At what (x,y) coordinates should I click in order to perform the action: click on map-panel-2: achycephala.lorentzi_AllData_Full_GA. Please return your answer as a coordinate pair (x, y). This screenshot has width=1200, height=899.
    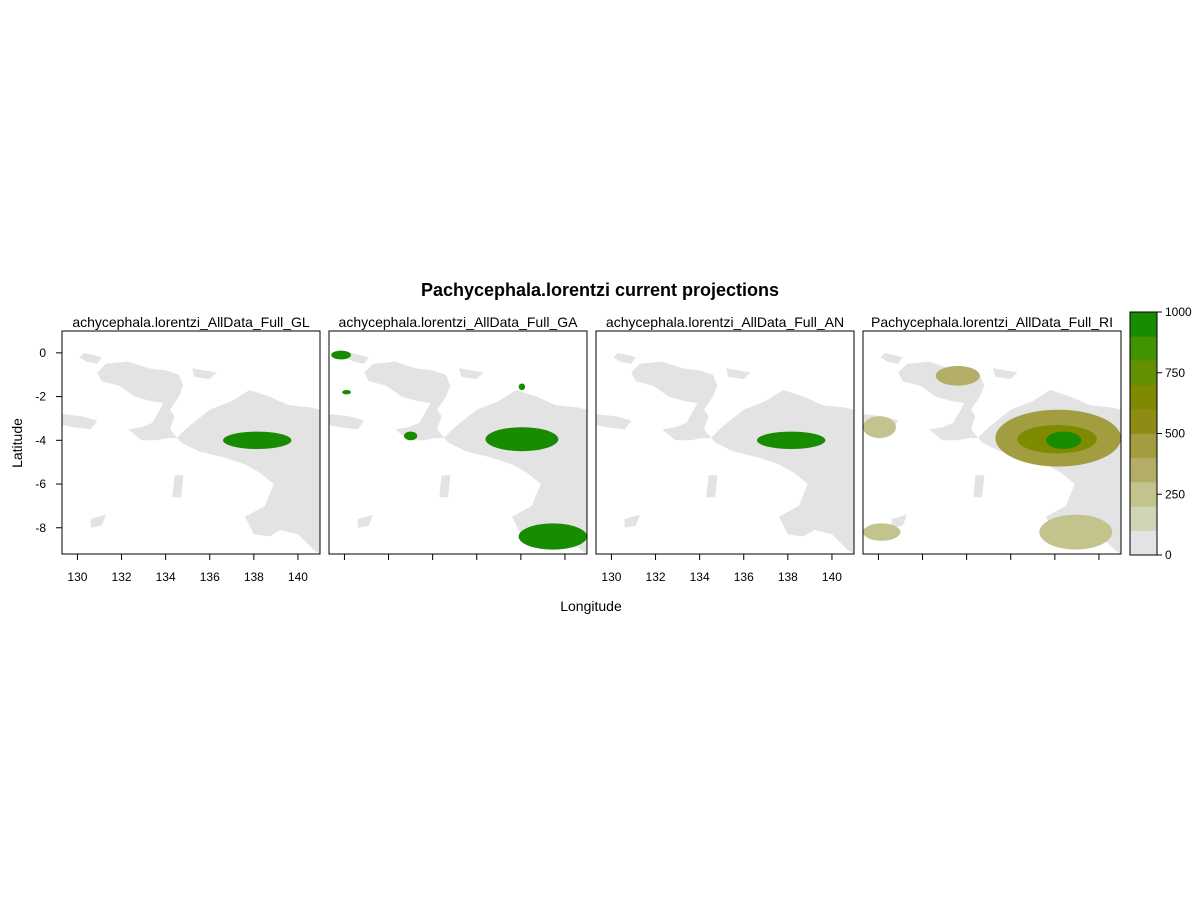
    Looking at the image, I should click on (458, 437).